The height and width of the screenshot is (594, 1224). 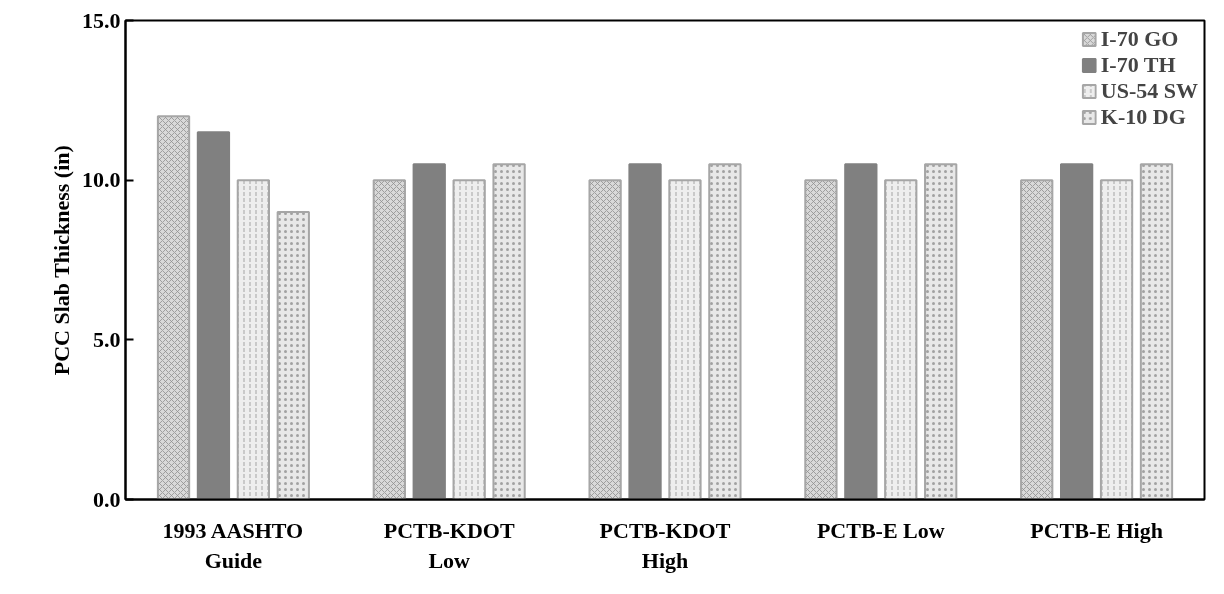 What do you see at coordinates (61, 260) in the screenshot?
I see `y-axis-title: PCC Slab Thickness (in)` at bounding box center [61, 260].